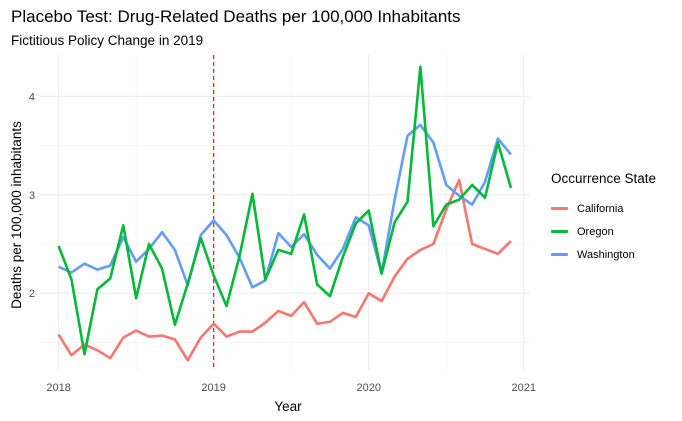  What do you see at coordinates (16, 215) in the screenshot?
I see `y-axis-title: Deaths per 100,000 inhabitants` at bounding box center [16, 215].